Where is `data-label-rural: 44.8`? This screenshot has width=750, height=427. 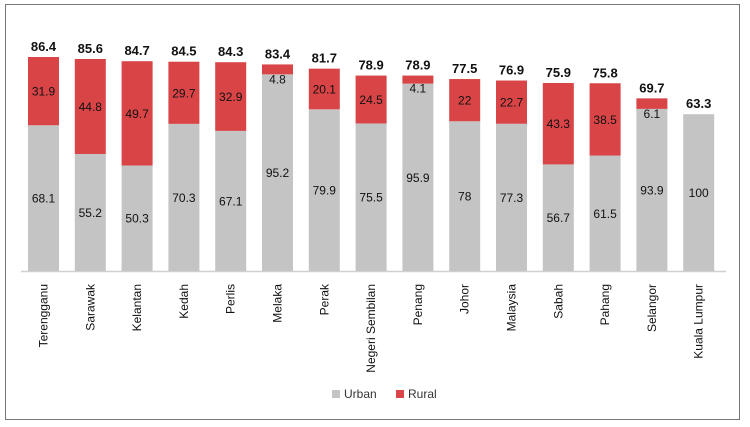 data-label-rural: 44.8 is located at coordinates (91, 107).